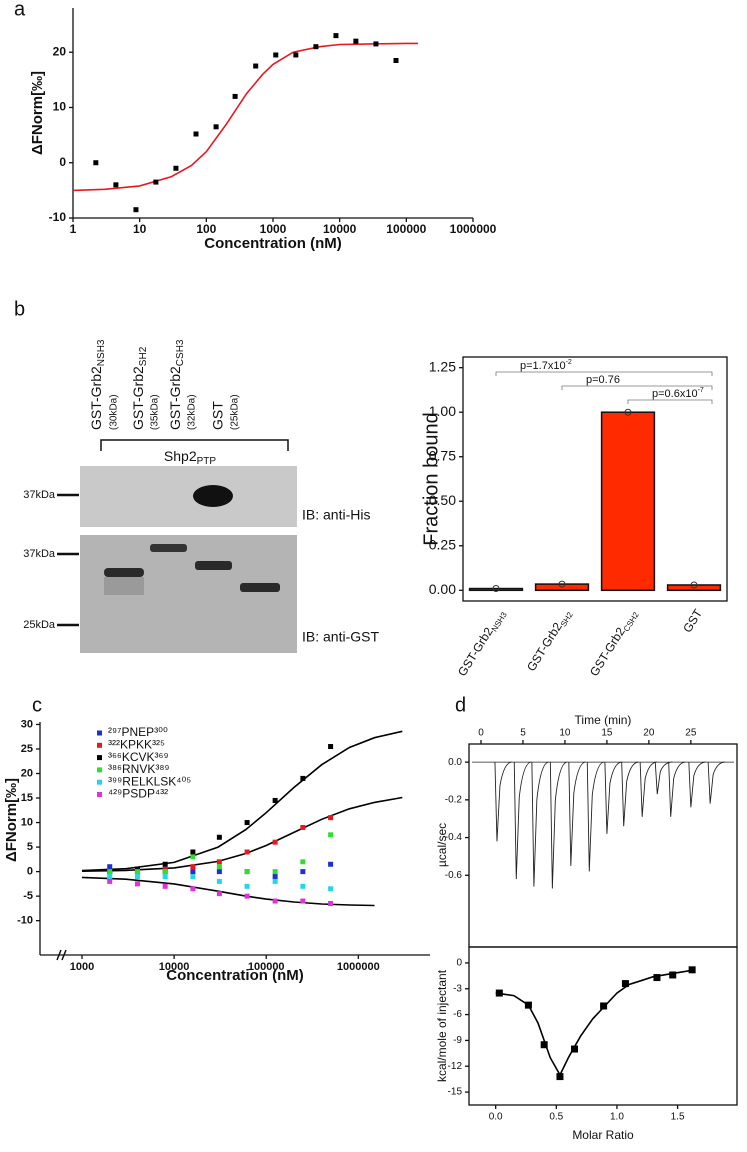  Describe the element at coordinates (442, 455) in the screenshot. I see `y-tick-label: 0.75` at that location.